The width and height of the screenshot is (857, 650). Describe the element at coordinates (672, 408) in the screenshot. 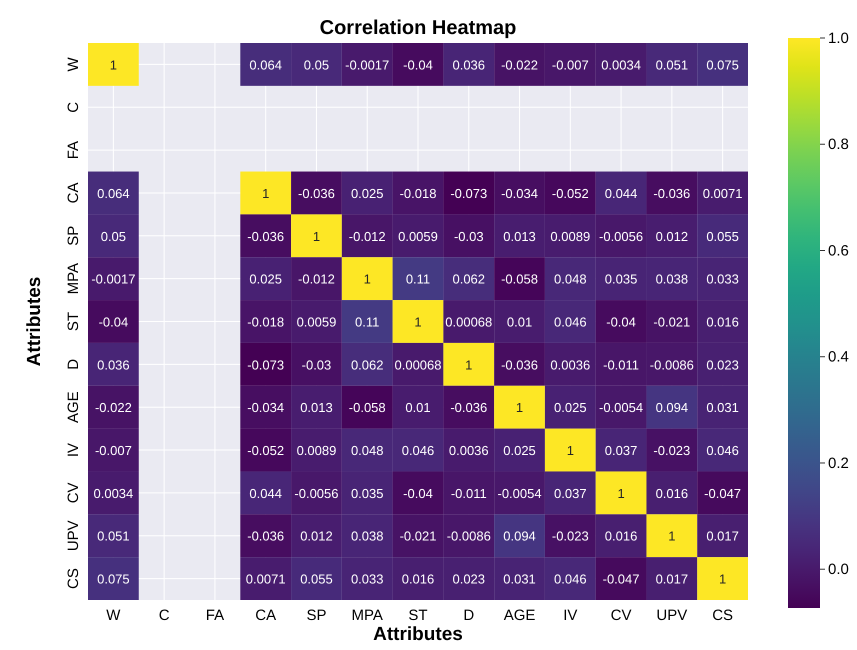

I see `data-label: 0.094` at that location.